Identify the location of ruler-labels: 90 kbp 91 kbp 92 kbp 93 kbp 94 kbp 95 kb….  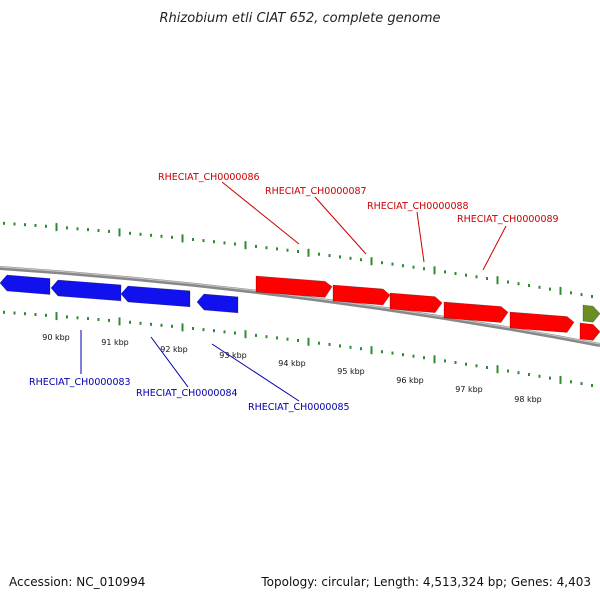
(292, 368).